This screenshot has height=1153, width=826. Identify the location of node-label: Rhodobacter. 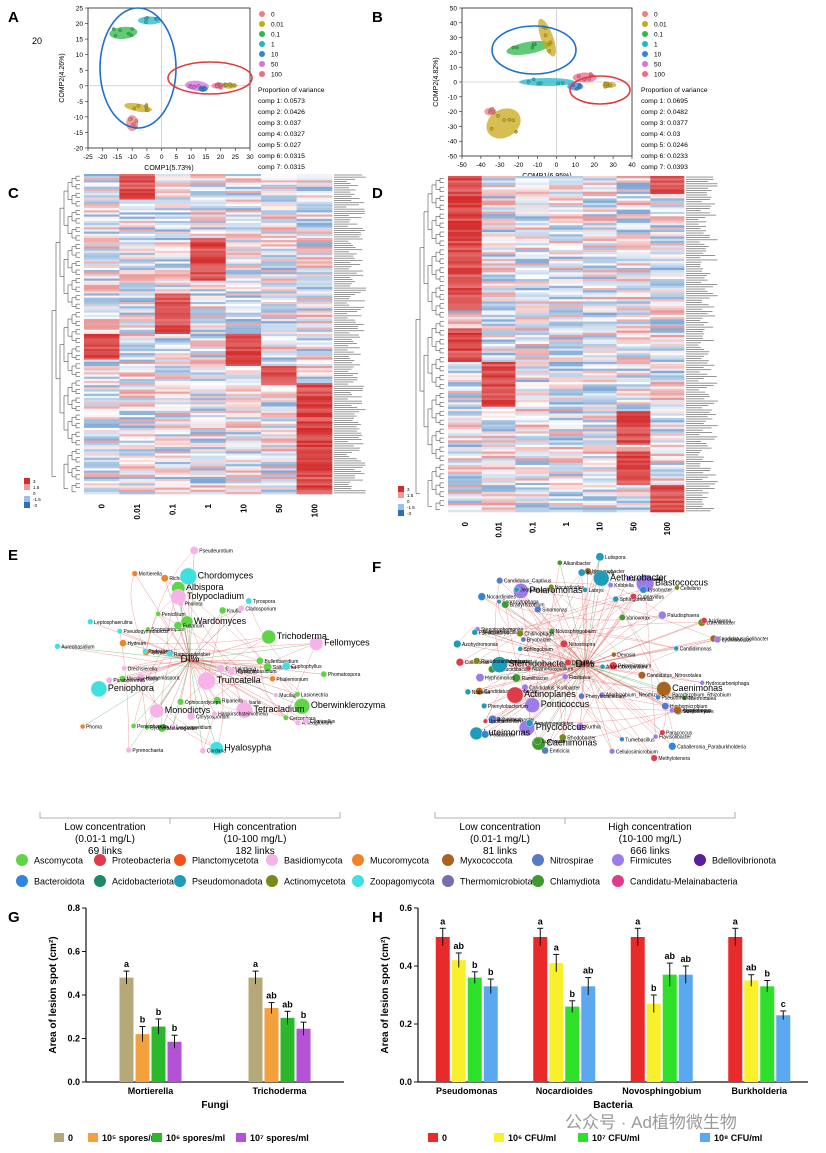
(581, 738).